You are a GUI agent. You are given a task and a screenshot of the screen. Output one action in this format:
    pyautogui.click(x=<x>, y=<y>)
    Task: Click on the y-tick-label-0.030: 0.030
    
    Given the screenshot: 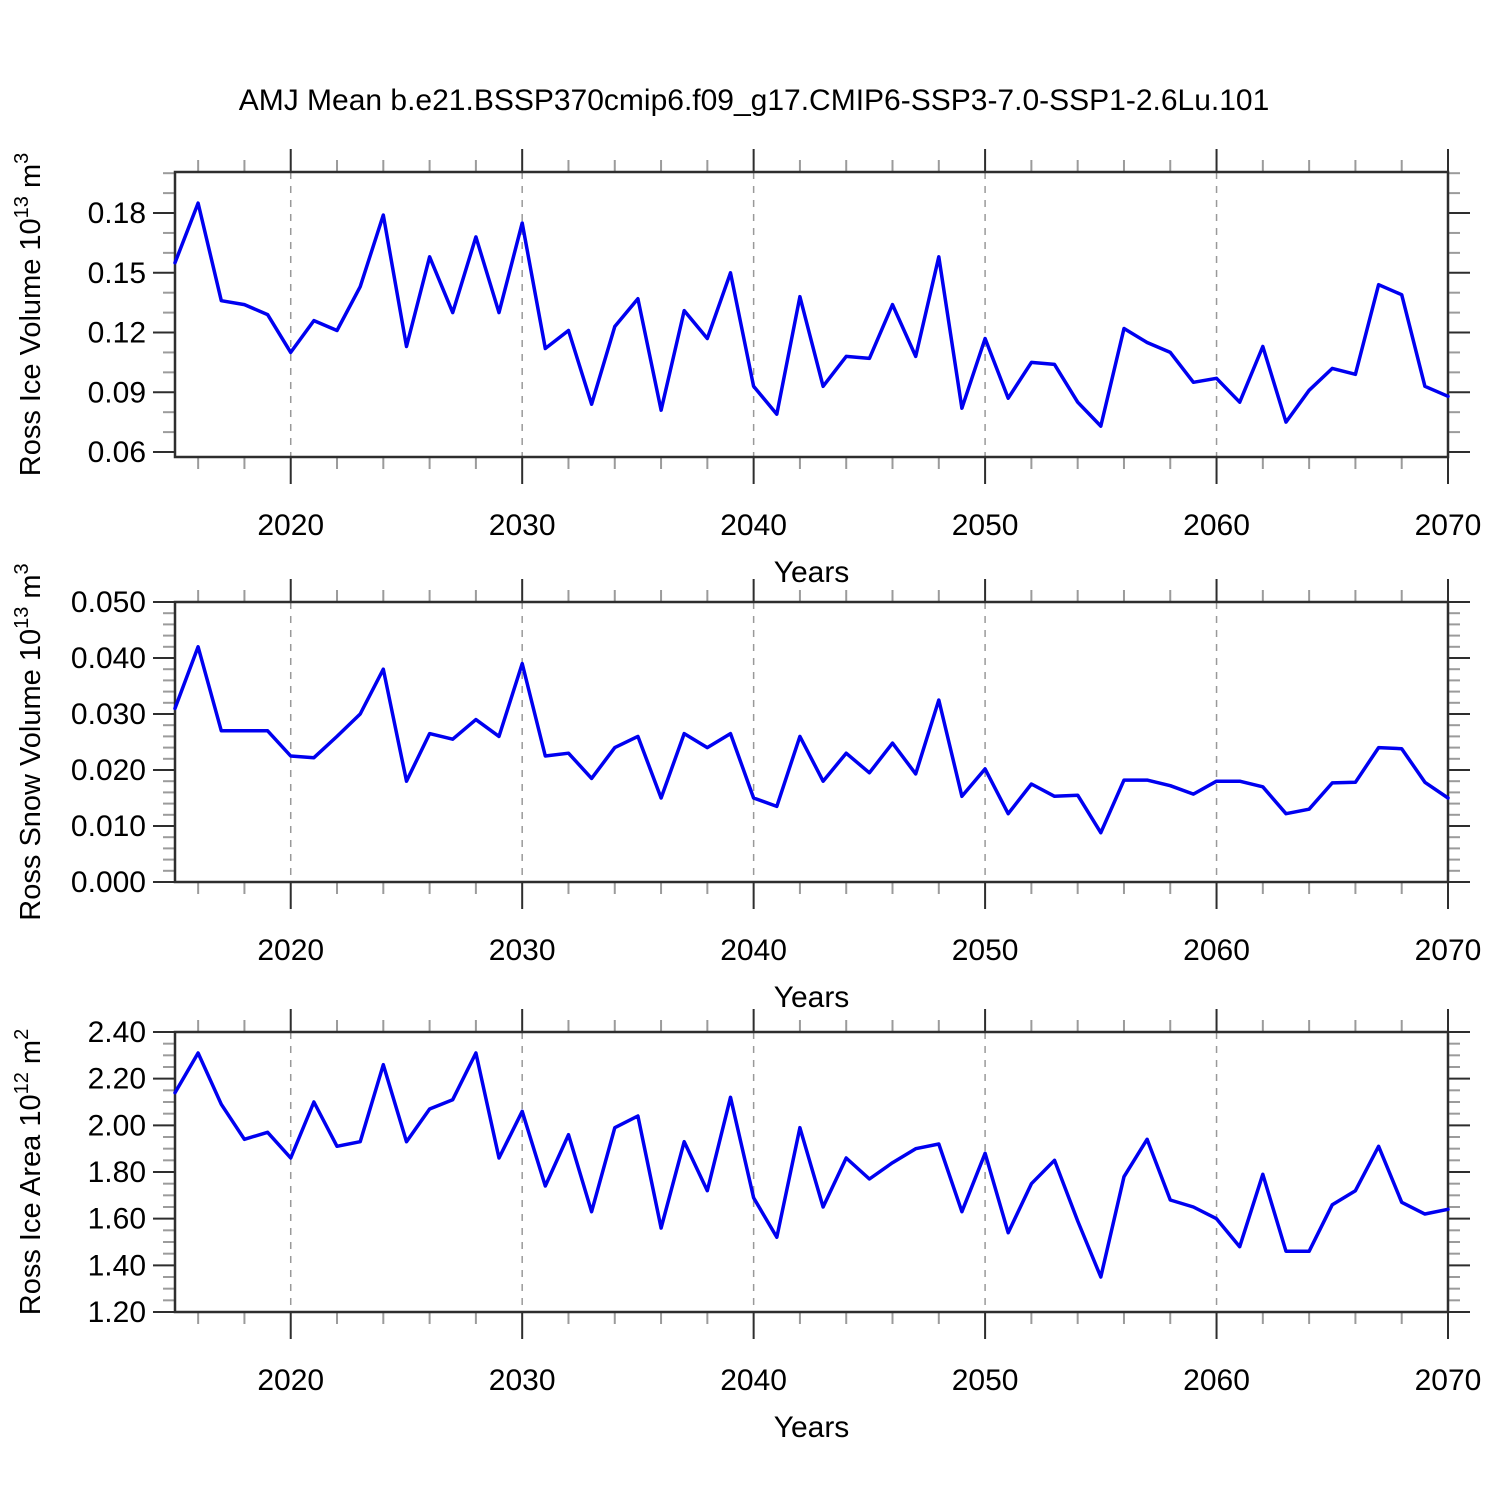 What is the action you would take?
    pyautogui.click(x=108, y=714)
    